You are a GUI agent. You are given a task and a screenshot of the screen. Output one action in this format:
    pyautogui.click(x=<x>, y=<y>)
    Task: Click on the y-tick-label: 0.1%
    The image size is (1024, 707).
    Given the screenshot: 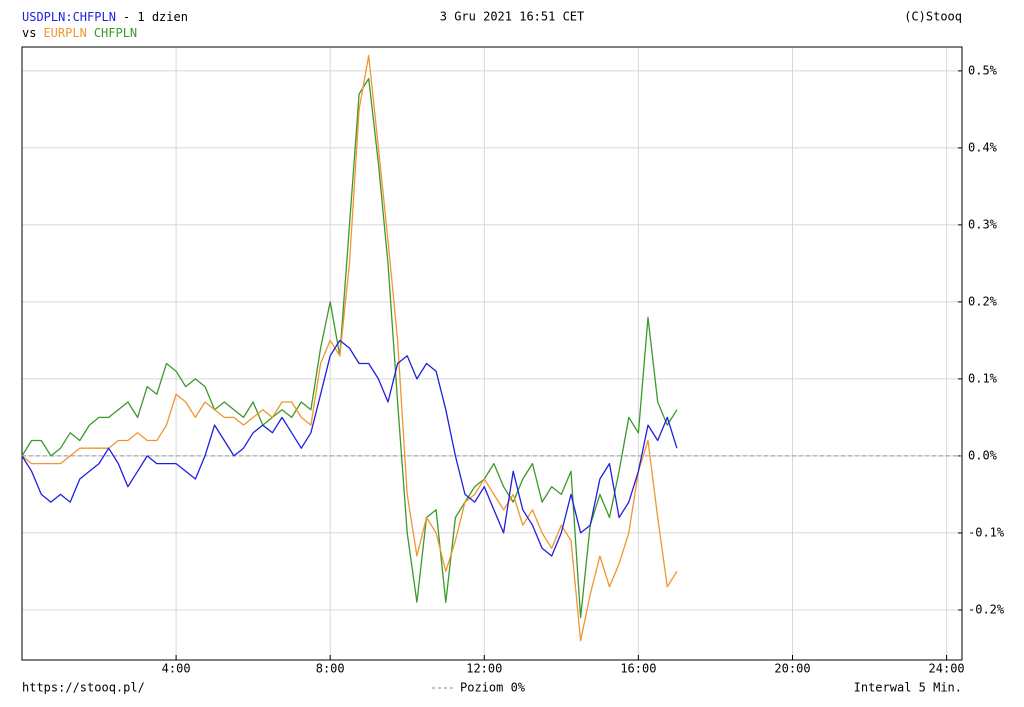 What is the action you would take?
    pyautogui.click(x=983, y=378)
    